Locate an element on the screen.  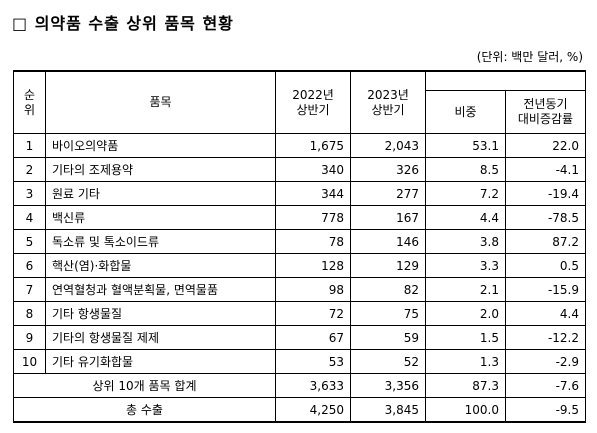
header-cell: 비중 is located at coordinates (465, 112).